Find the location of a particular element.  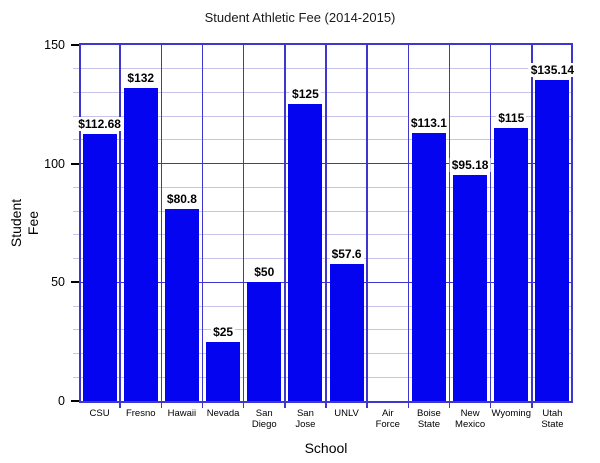

x-tick-label: CSU is located at coordinates (100, 414).